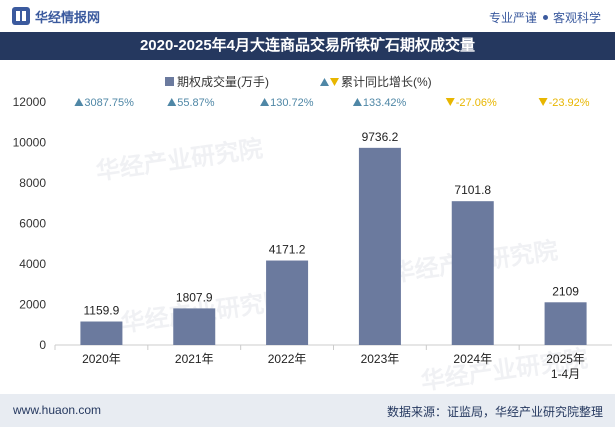 This screenshot has height=427, width=615. I want to click on chart-title: 2020-2025年4月大连商品交易所铁矿石期权成交量, so click(307, 46).